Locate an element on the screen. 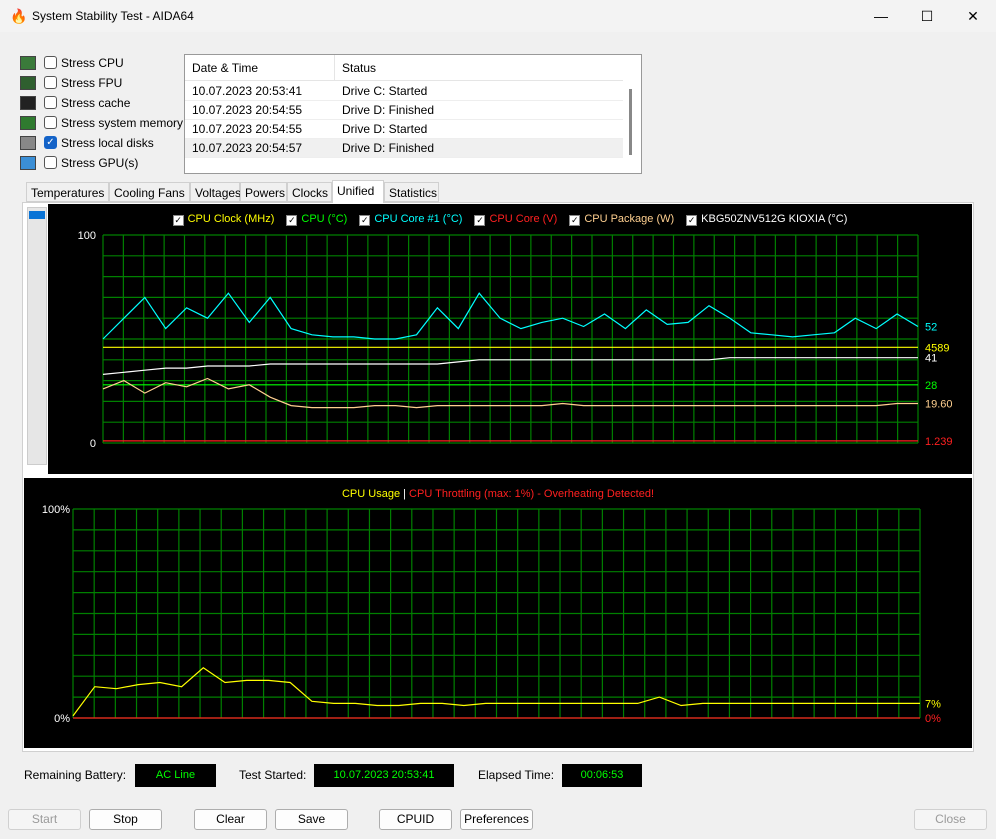 The height and width of the screenshot is (839, 996). y-axis-top-label: 100% is located at coordinates (56, 510).